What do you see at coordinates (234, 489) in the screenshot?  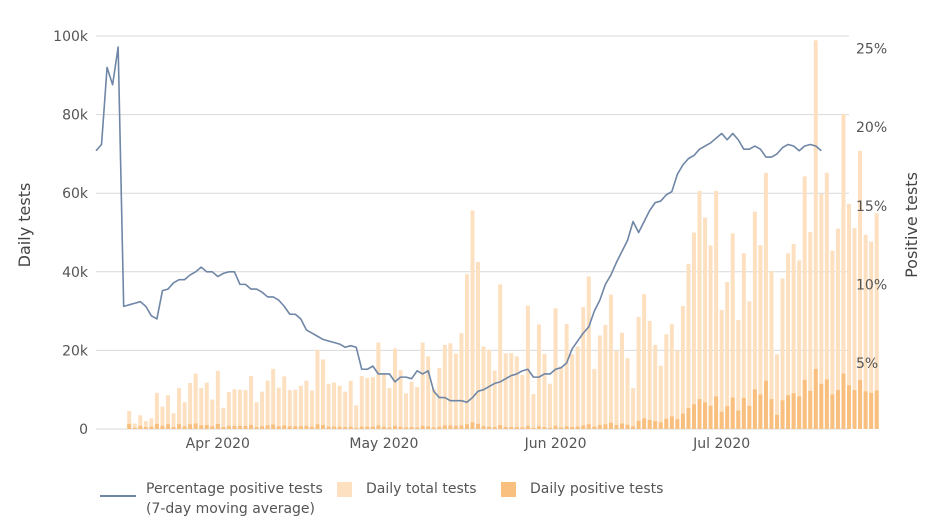 I see `legend-label-percentage: Percentage positive tests` at bounding box center [234, 489].